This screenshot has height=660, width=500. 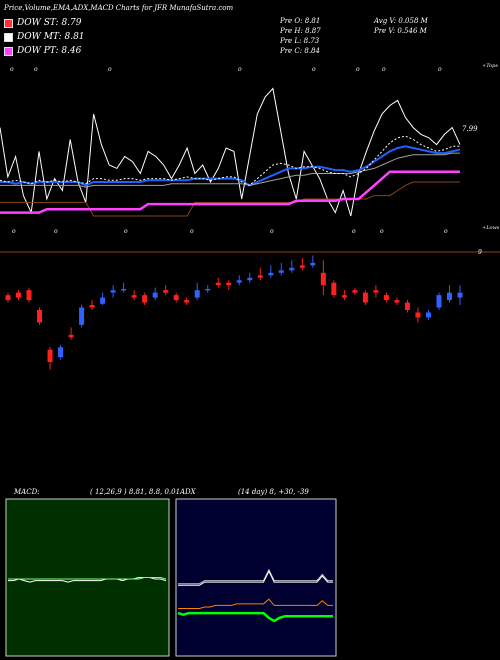 I want to click on series-ema_grey, so click(x=230, y=170).